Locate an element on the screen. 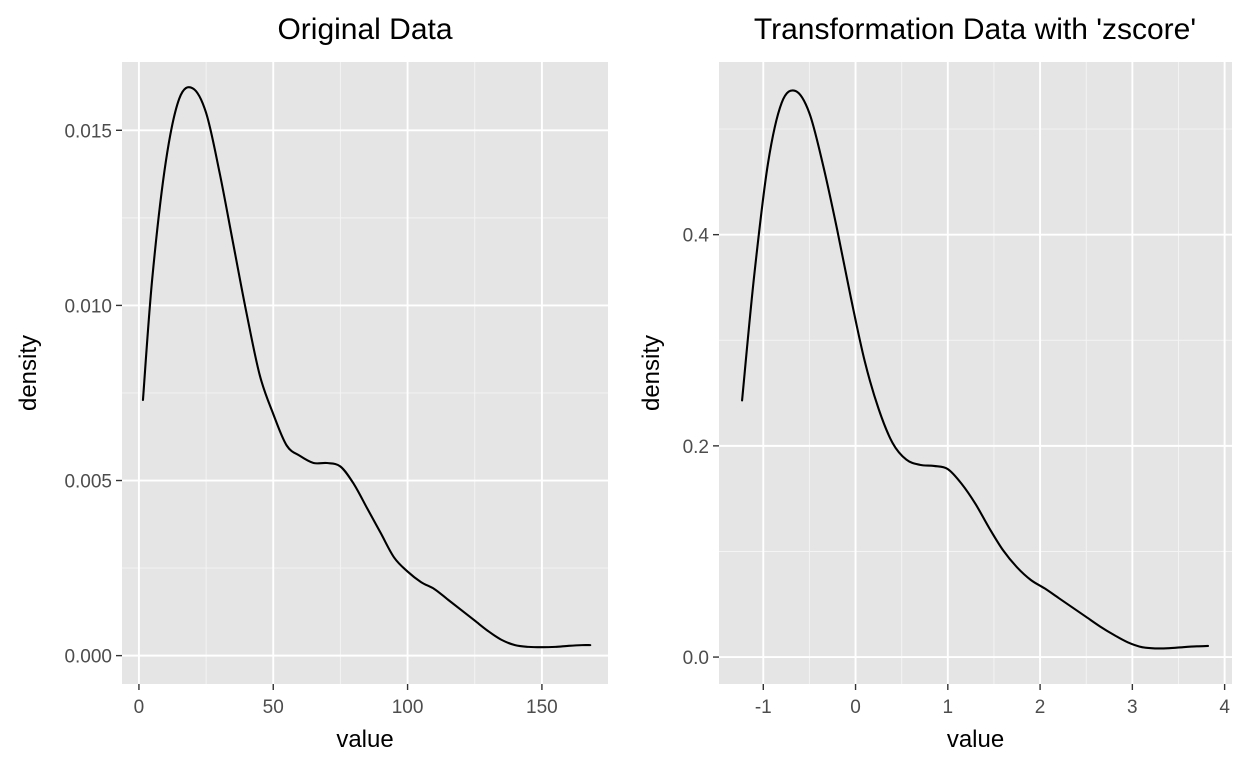 Image resolution: width=1248 pixels, height=768 pixels. x-tick-label: 50 is located at coordinates (273, 707).